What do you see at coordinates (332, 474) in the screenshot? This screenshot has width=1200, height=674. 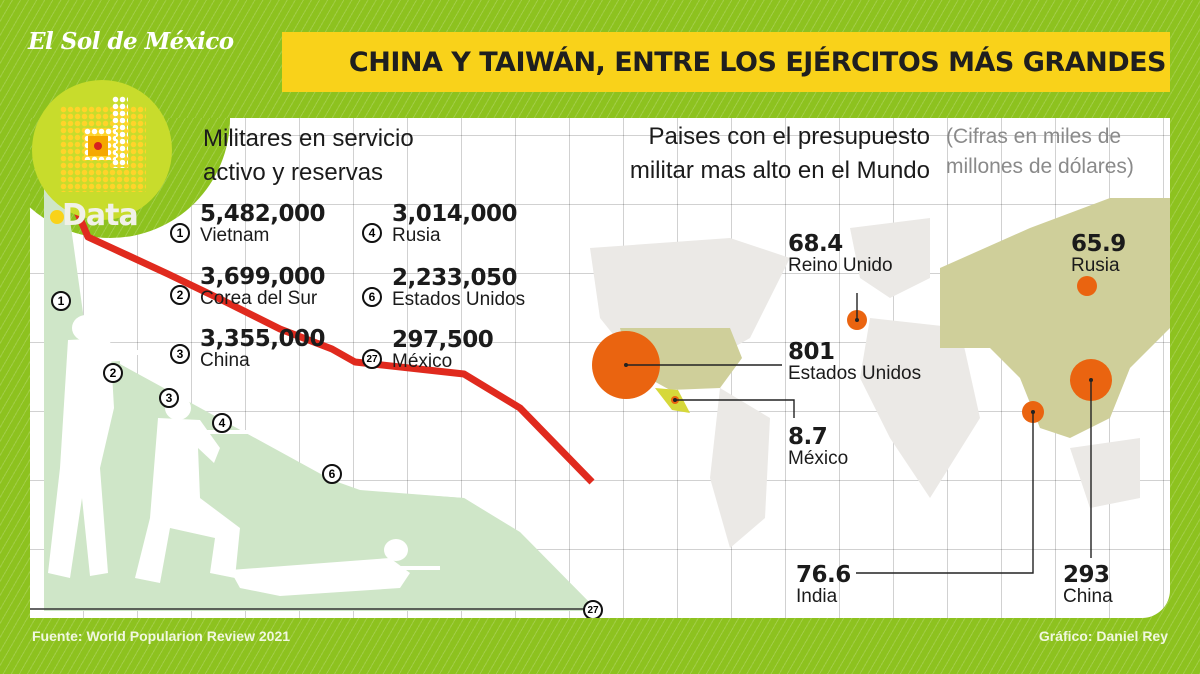 I see `line-marker-6: 6` at bounding box center [332, 474].